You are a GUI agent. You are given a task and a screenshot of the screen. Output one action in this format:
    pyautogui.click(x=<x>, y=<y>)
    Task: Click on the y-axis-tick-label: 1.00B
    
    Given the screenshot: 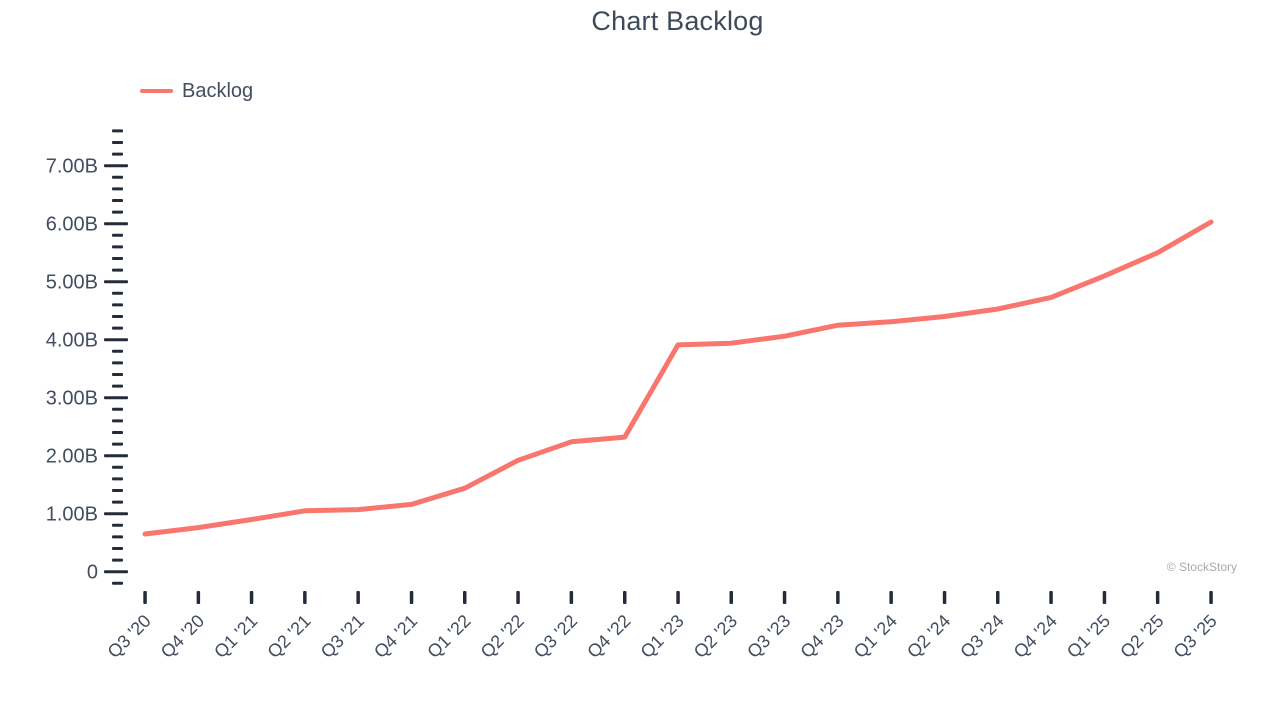 What is the action you would take?
    pyautogui.click(x=72, y=515)
    